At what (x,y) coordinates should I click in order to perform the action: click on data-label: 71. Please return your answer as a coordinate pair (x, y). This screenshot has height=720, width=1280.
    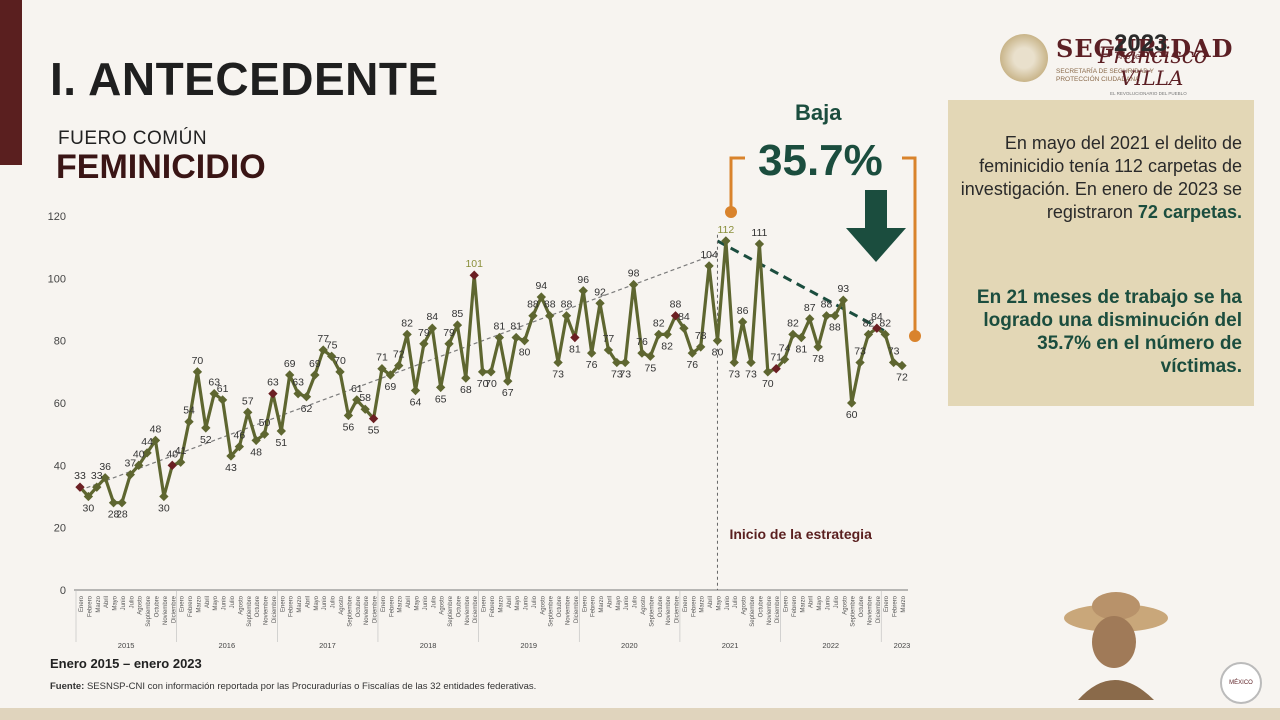
    Looking at the image, I should click on (776, 358).